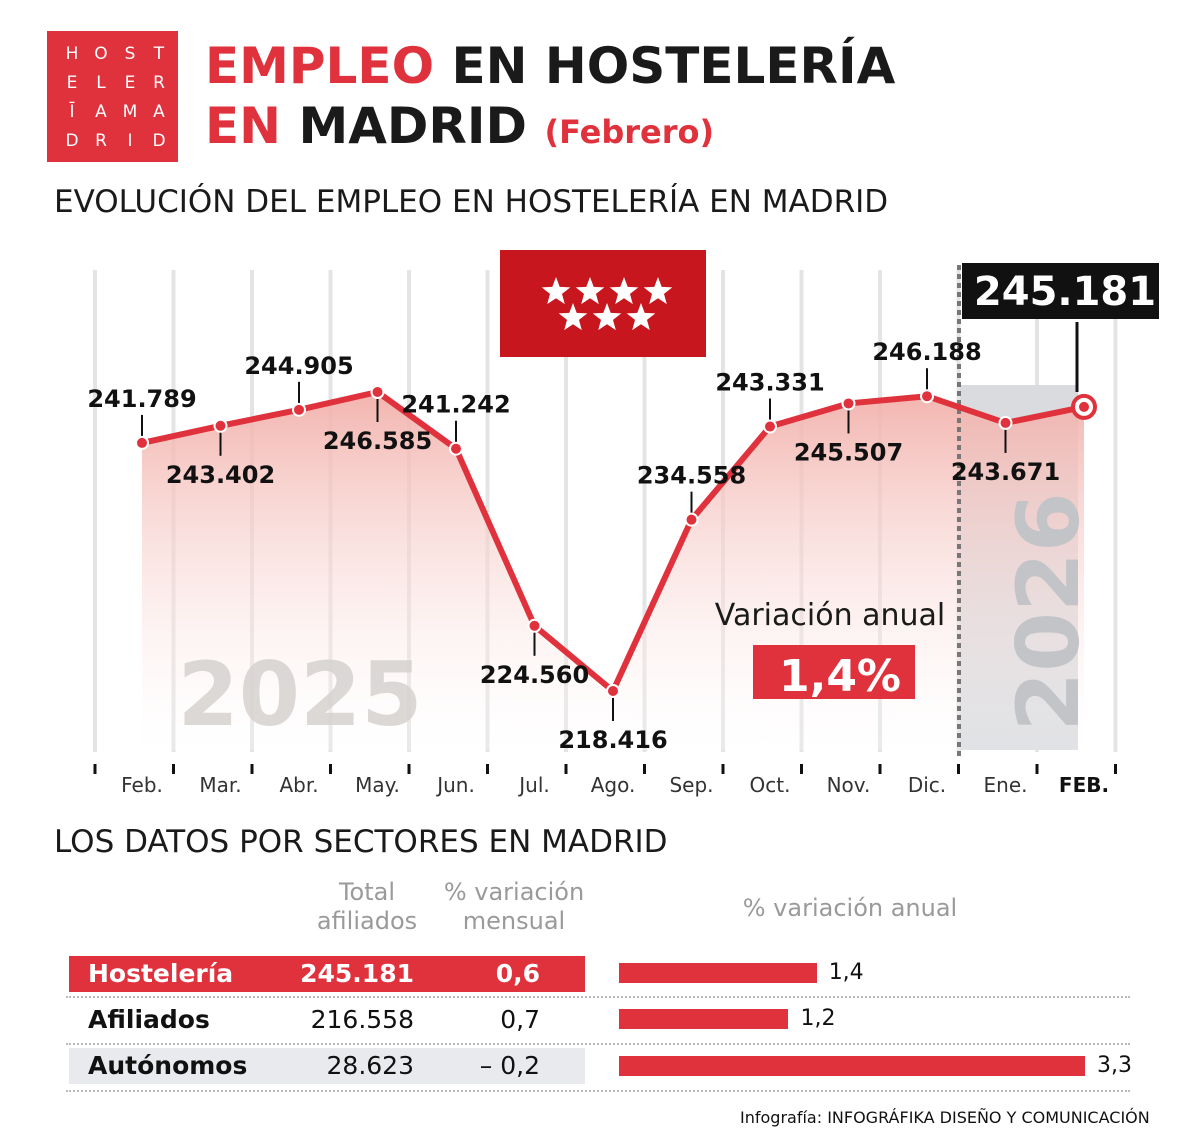 The width and height of the screenshot is (1180, 1141). What do you see at coordinates (629, 132) in the screenshot?
I see `title-month: (Febrero)` at bounding box center [629, 132].